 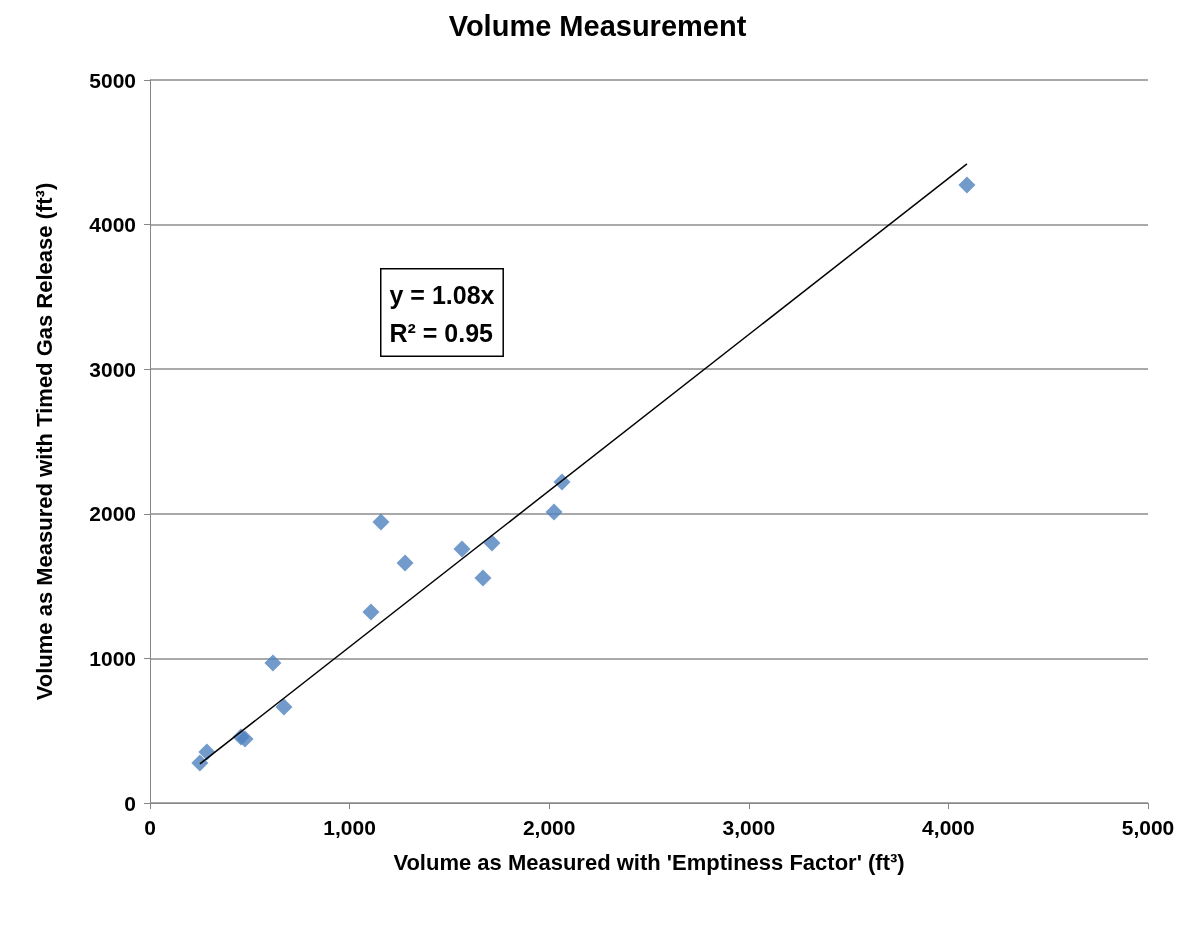 I want to click on x-tick-label: 1,000, so click(x=349, y=827).